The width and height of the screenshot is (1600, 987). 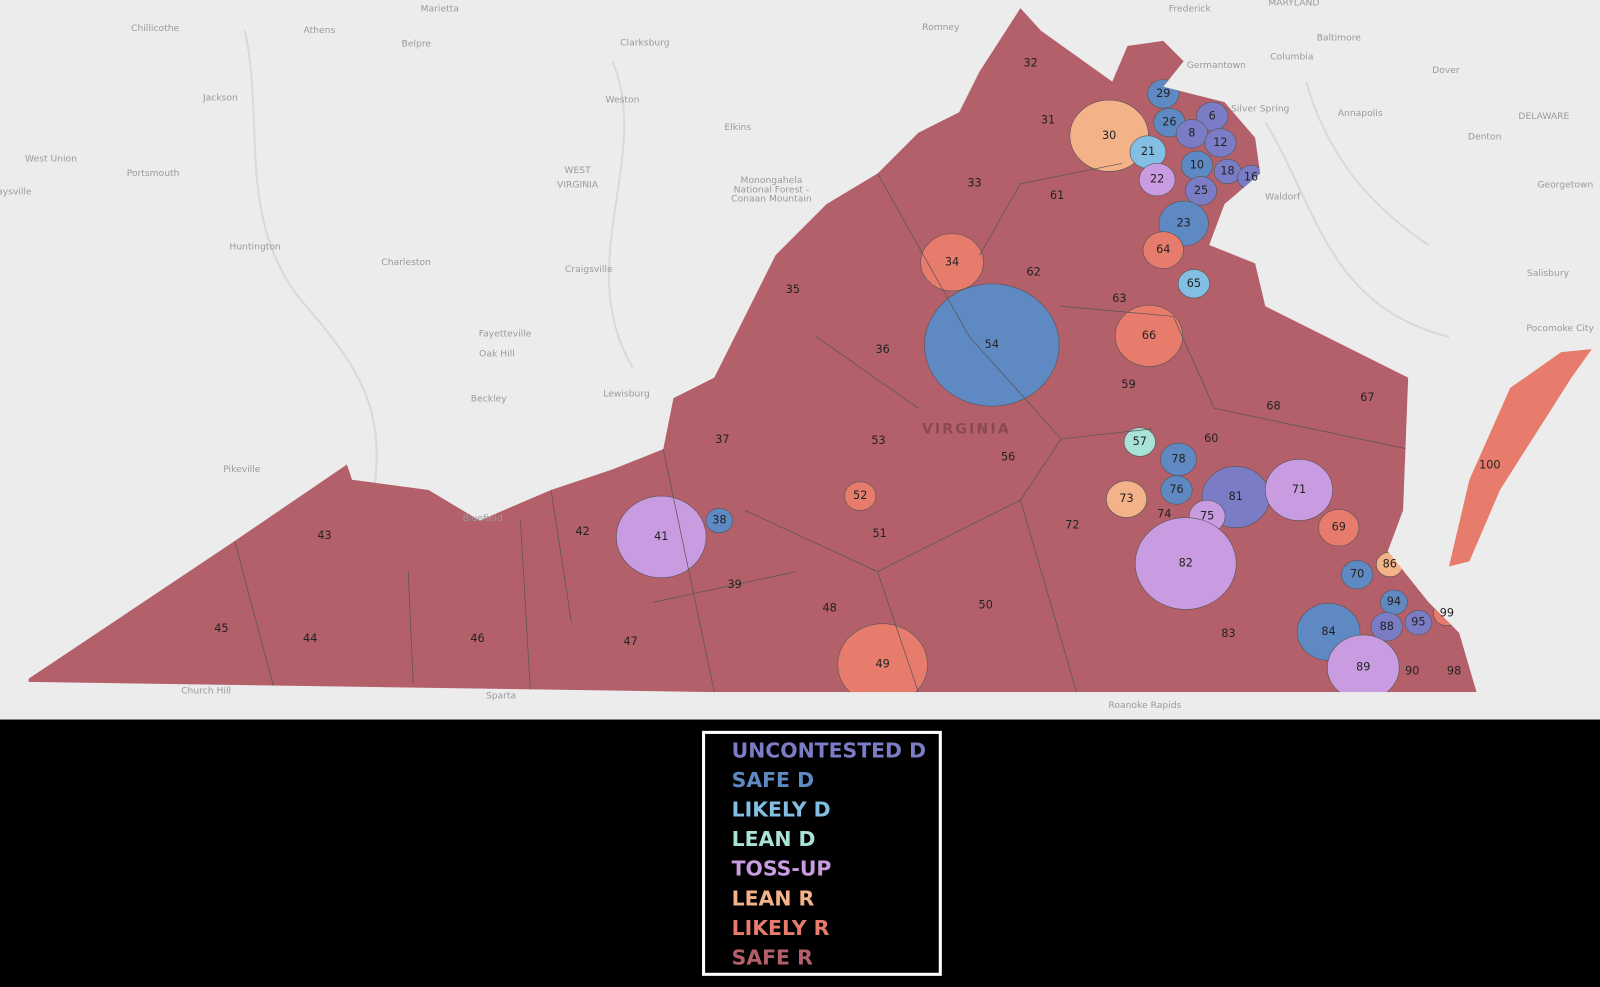 What do you see at coordinates (829, 750) in the screenshot?
I see `legend-item: UNCONTESTED D` at bounding box center [829, 750].